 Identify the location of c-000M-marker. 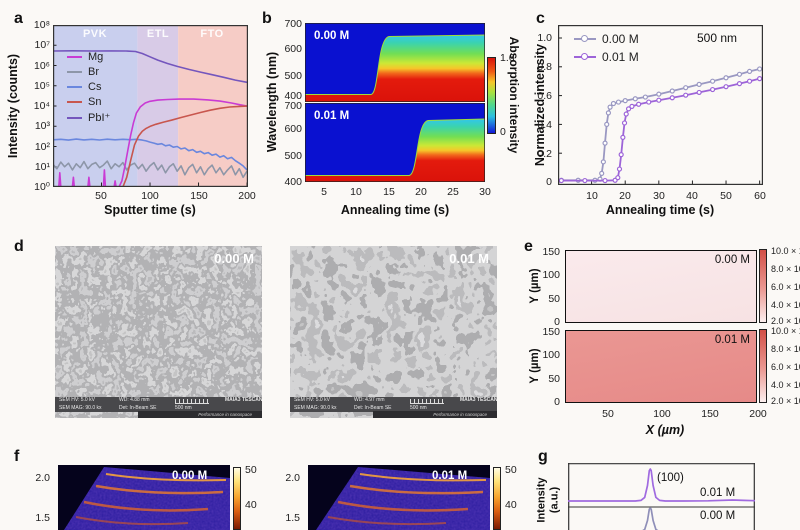
(585, 38).